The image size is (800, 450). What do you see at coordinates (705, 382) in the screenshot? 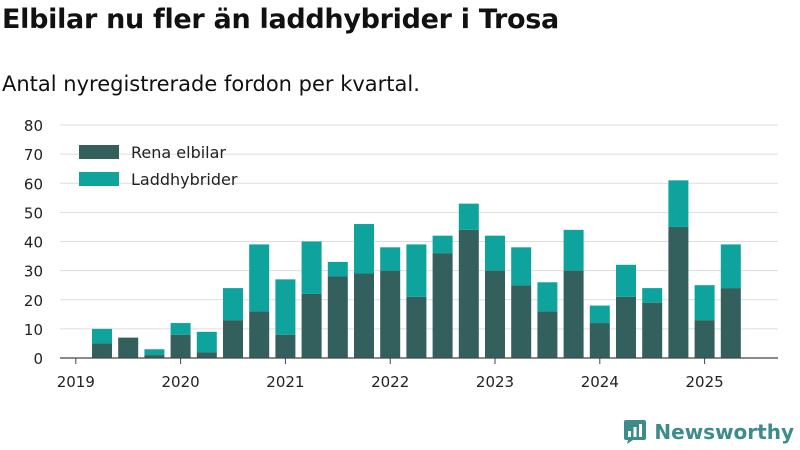
I see `x-tick-label: 2025` at bounding box center [705, 382].